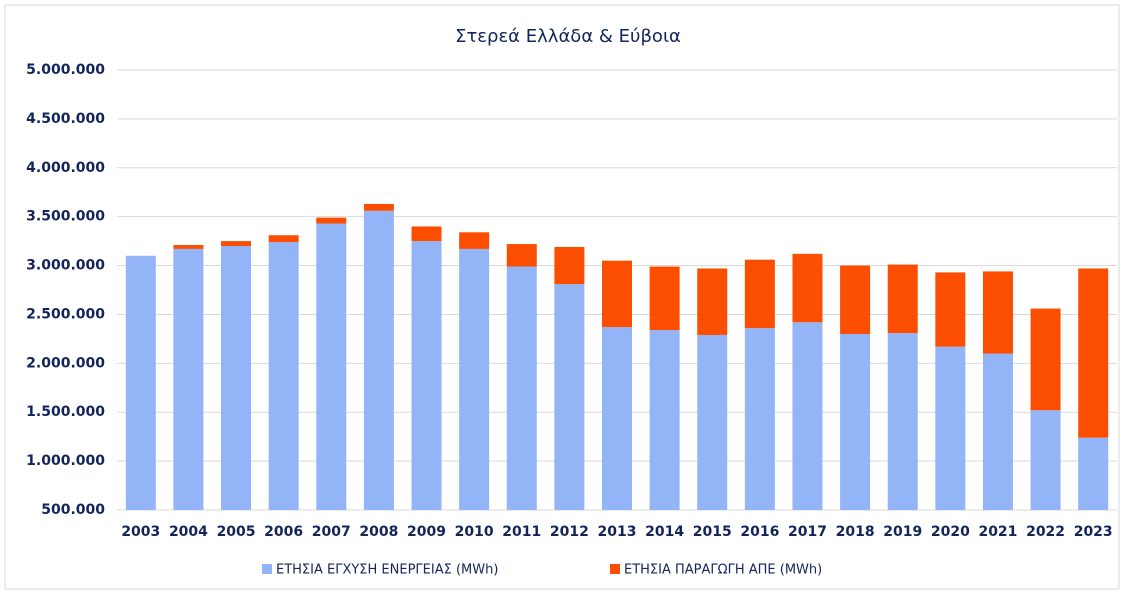 The height and width of the screenshot is (594, 1125). What do you see at coordinates (1093, 532) in the screenshot?
I see `x-tick-label: 2023` at bounding box center [1093, 532].